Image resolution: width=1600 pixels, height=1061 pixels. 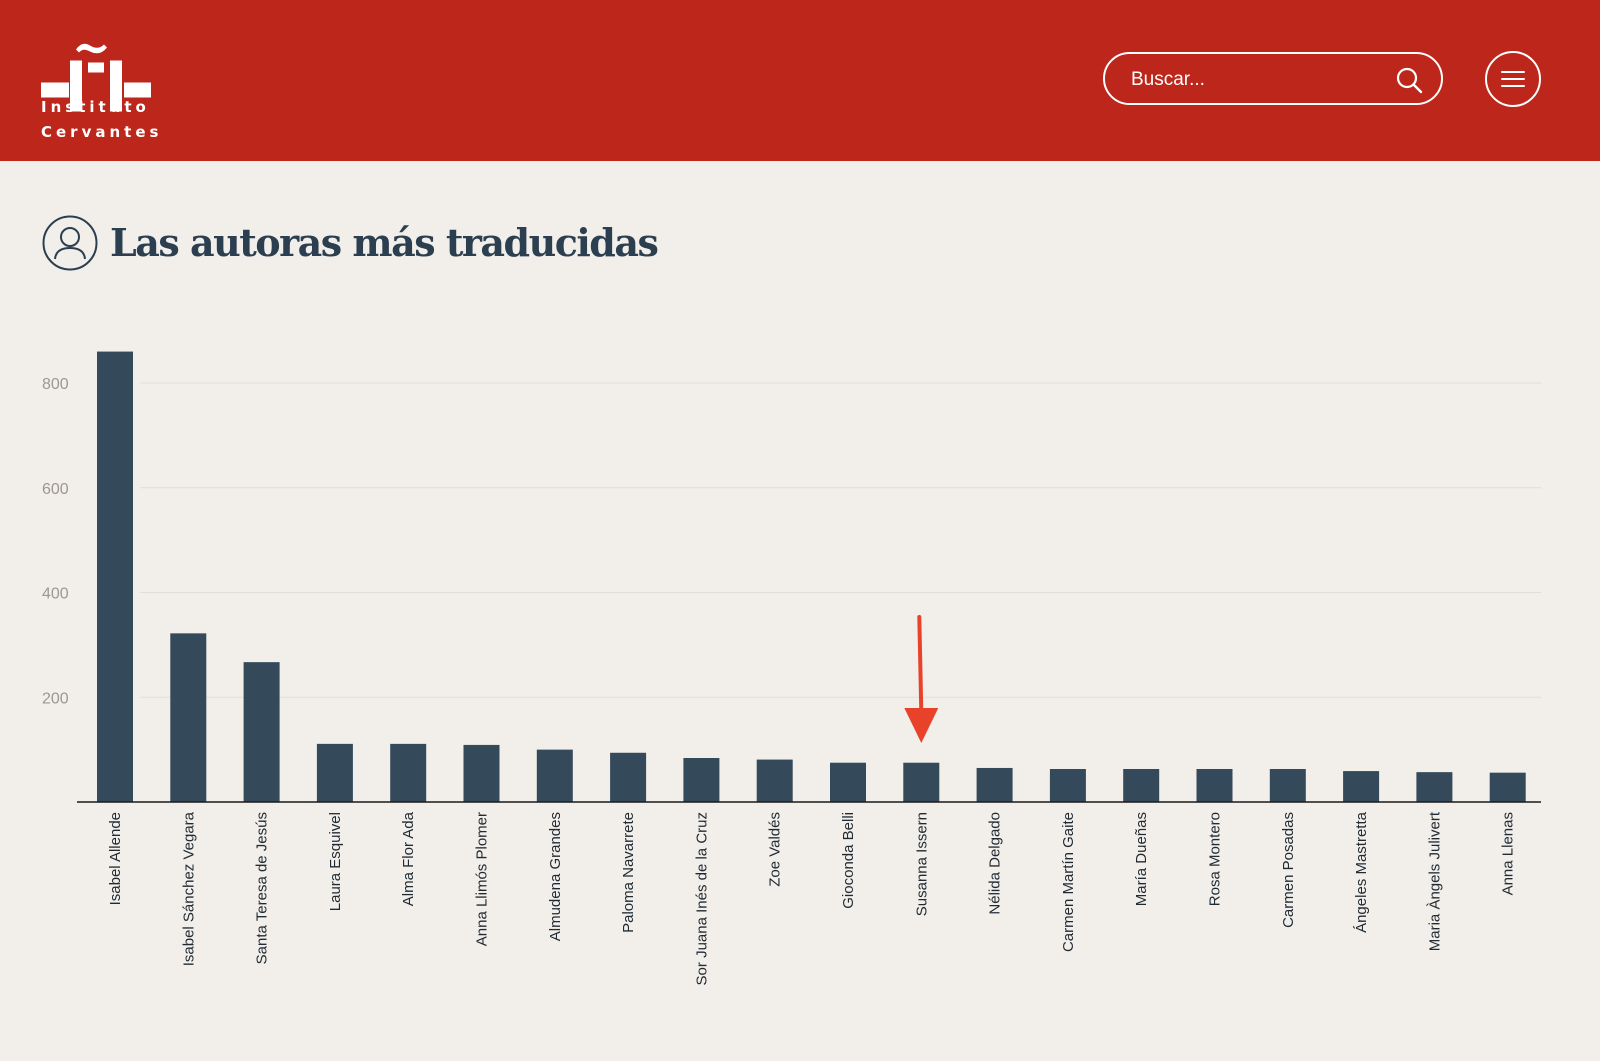 I want to click on x-tick-label: Zoe Valdés, so click(x=775, y=849).